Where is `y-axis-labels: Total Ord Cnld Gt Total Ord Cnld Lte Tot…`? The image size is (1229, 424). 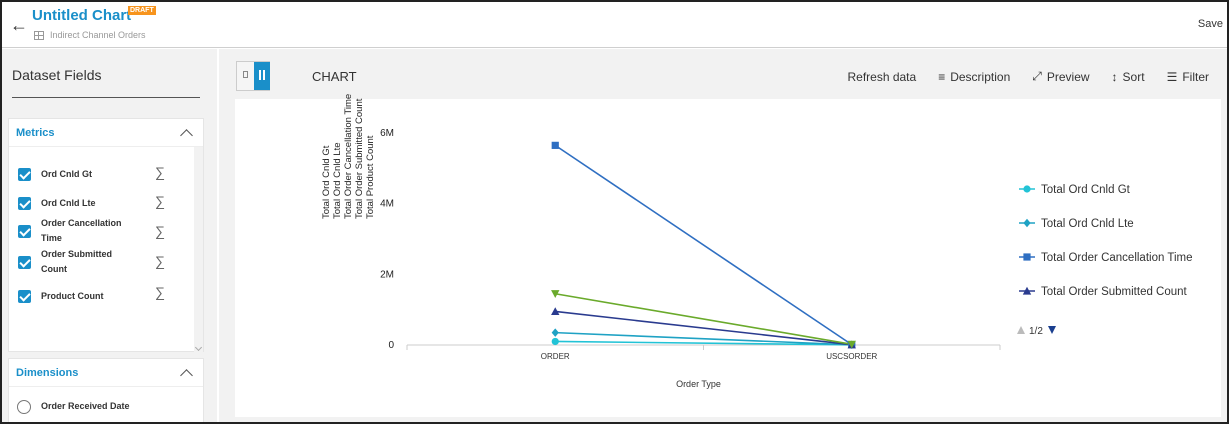 y-axis-labels: Total Ord Cnld Gt Total Ord Cnld Lte Tot… is located at coordinates (348, 156).